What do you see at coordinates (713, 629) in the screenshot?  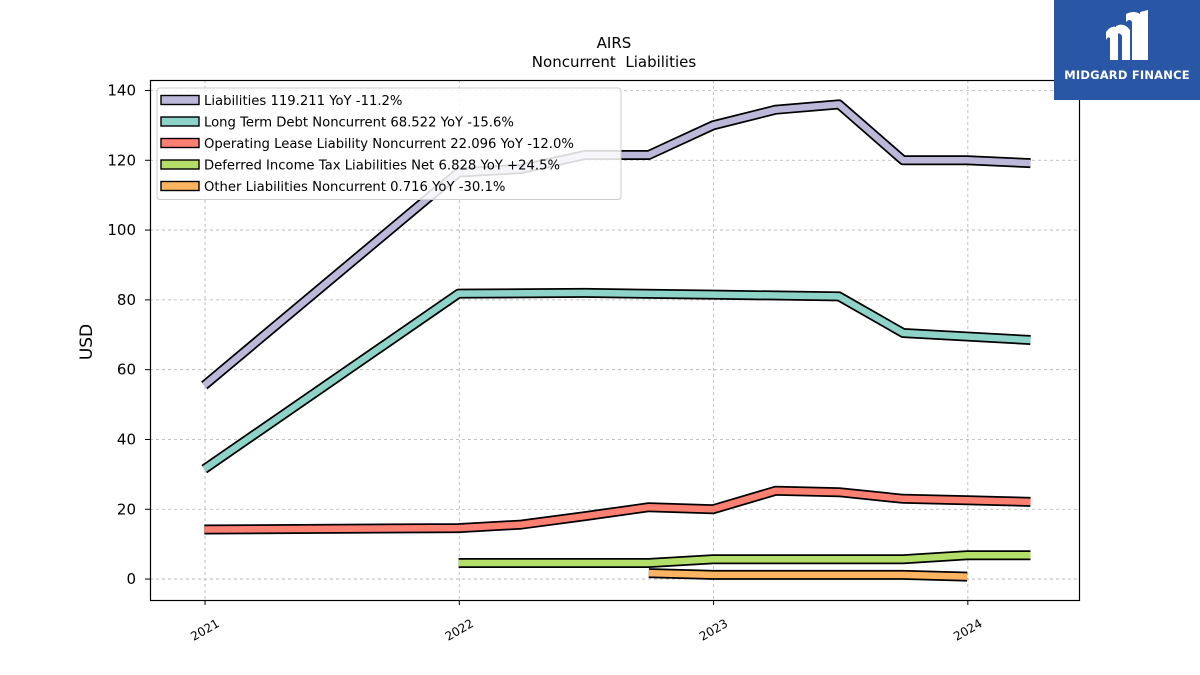 I see `x-tick-label: 2023` at bounding box center [713, 629].